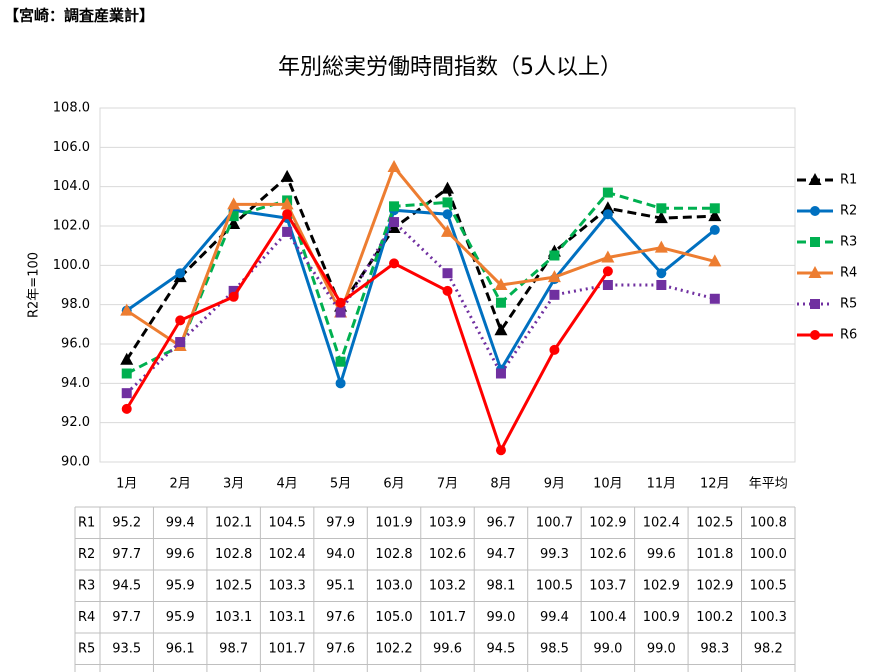 This screenshot has width=870, height=672. What do you see at coordinates (71, 265) in the screenshot?
I see `y-tick-label: 100.0` at bounding box center [71, 265].